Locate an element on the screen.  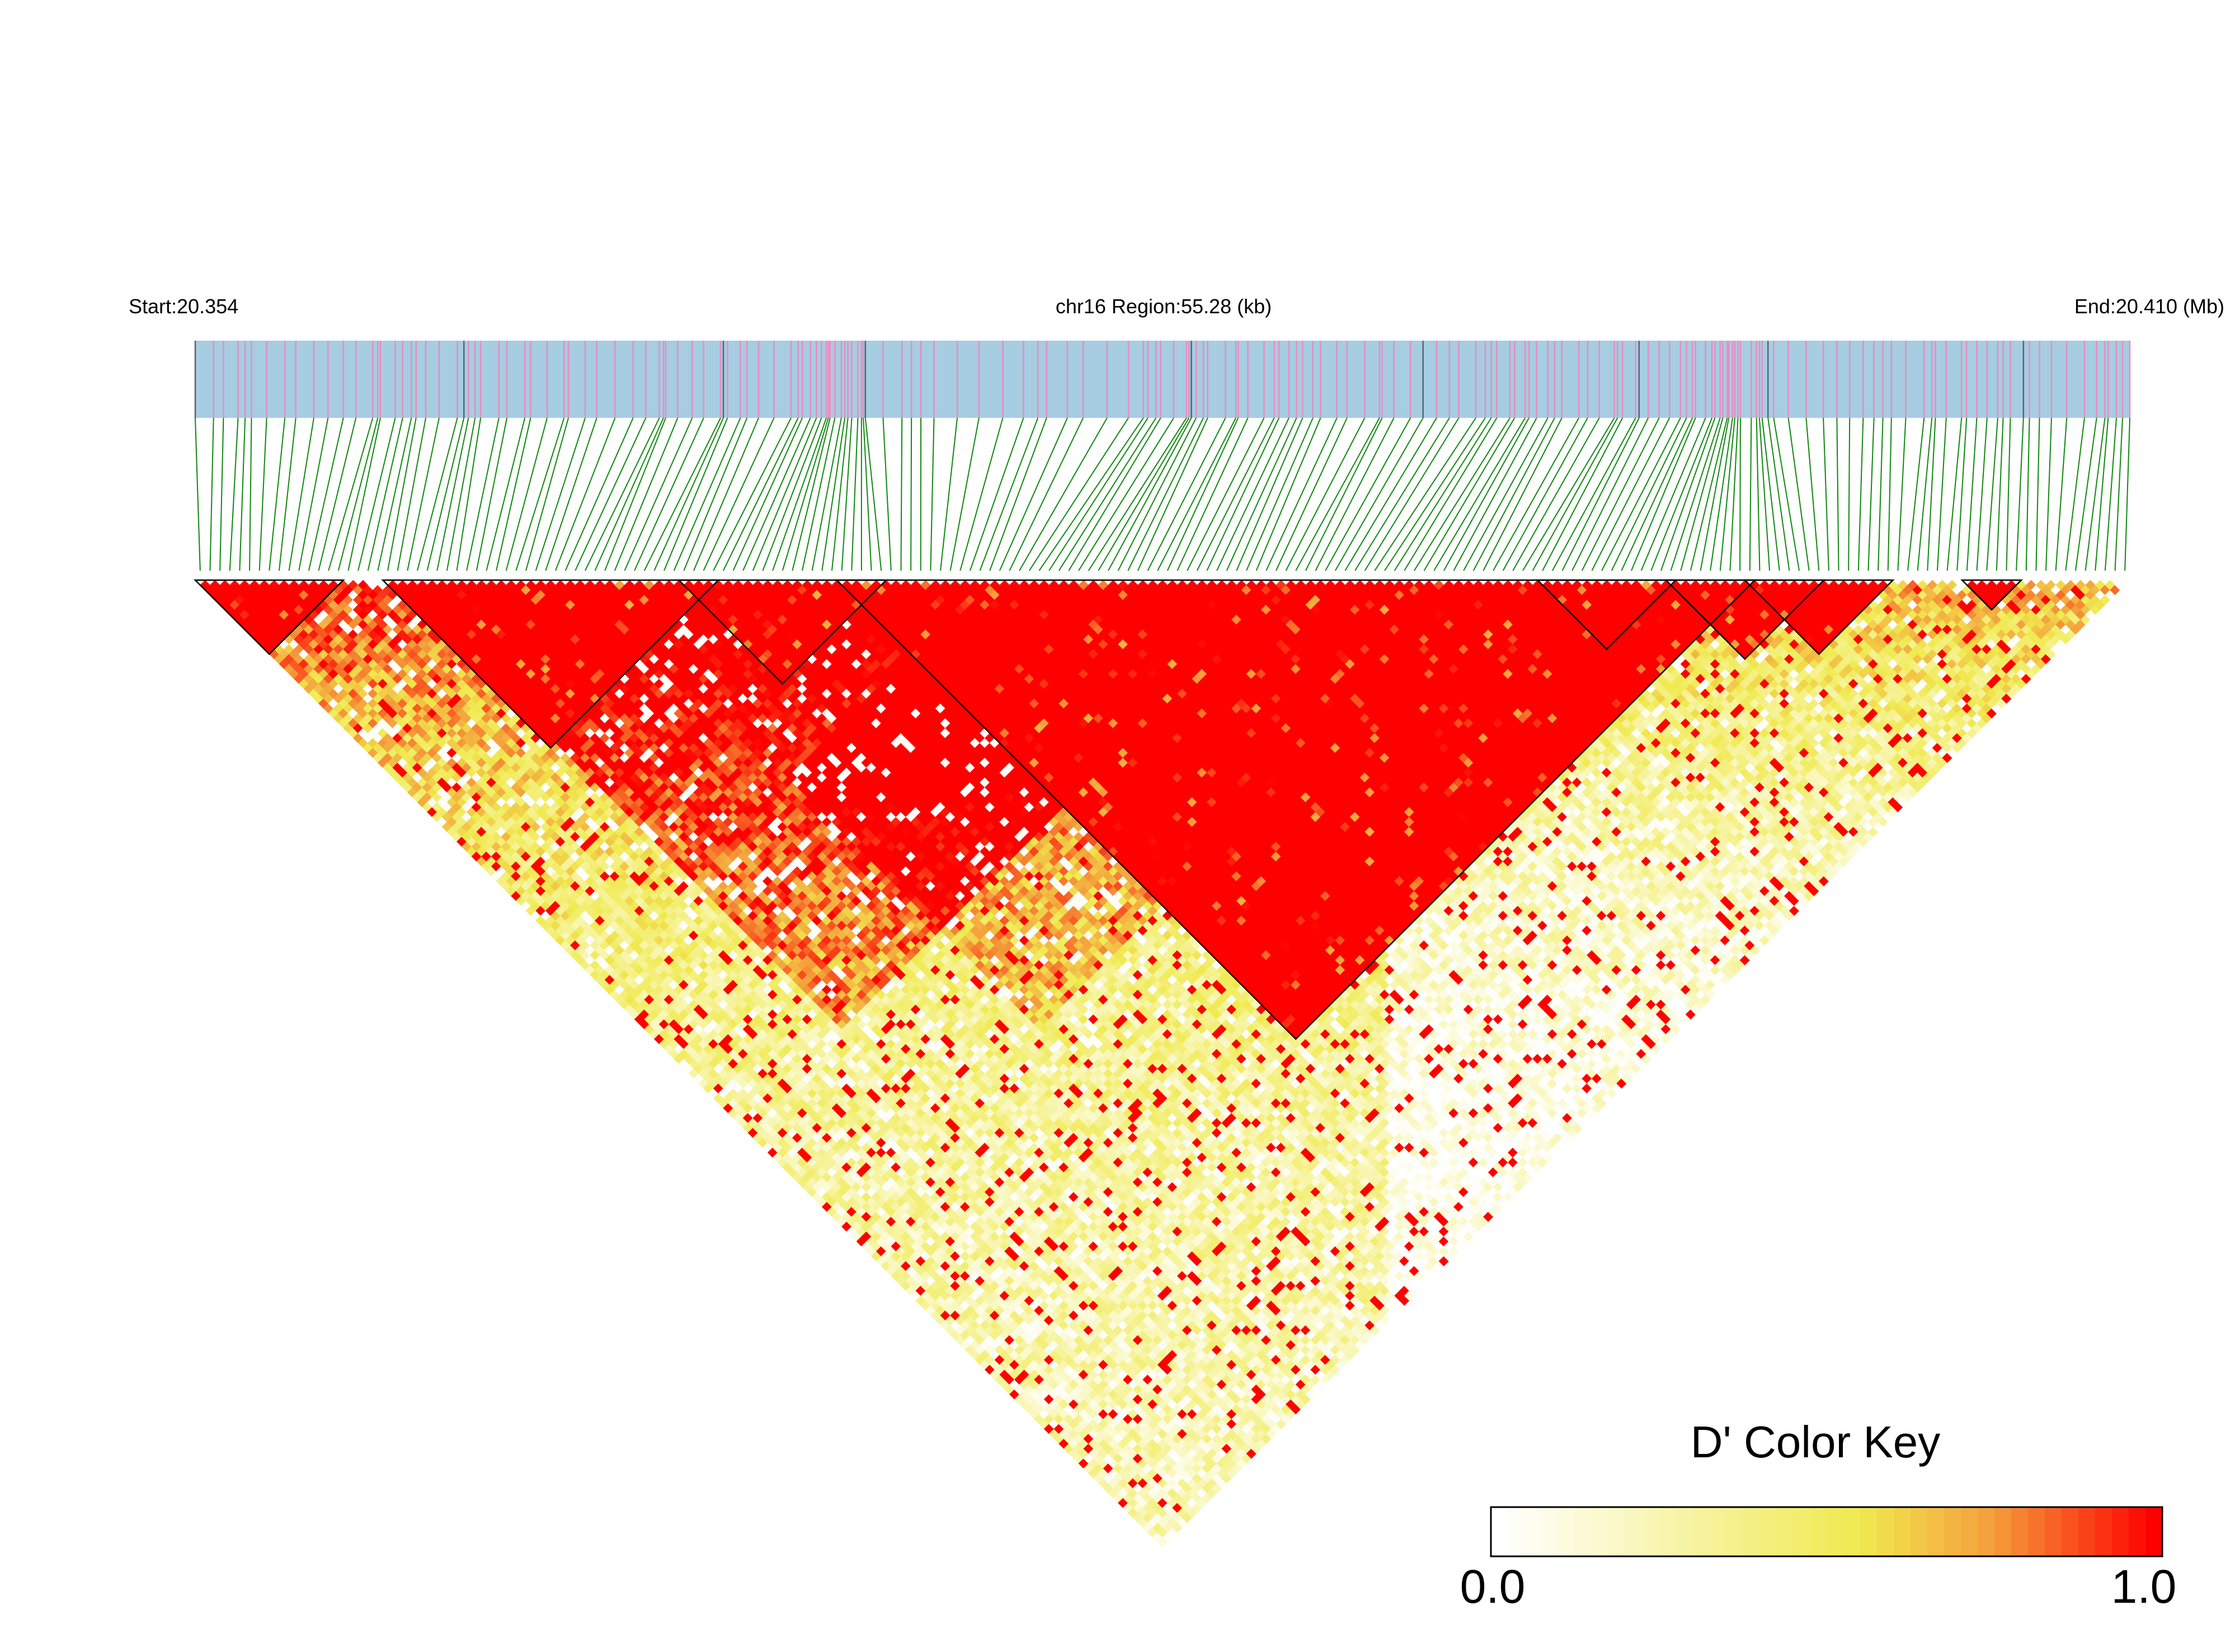
snp-connector-lines is located at coordinates (1162, 494).